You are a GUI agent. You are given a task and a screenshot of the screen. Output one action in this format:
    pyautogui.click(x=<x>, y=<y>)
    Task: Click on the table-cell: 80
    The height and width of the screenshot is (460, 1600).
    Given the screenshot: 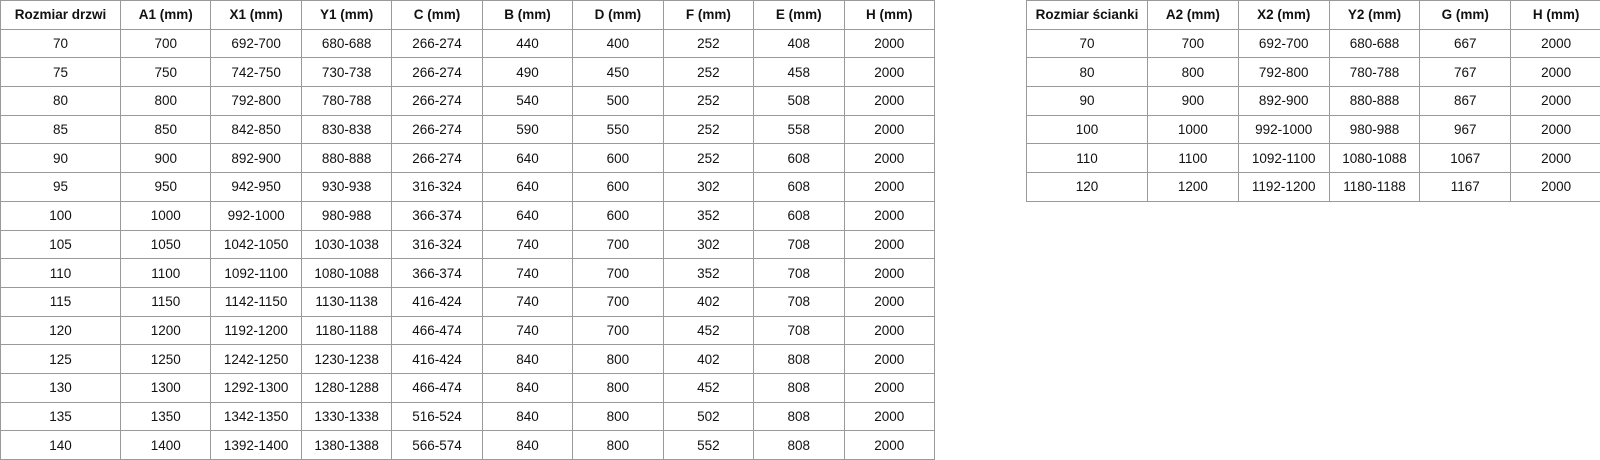 What is the action you would take?
    pyautogui.click(x=1087, y=72)
    